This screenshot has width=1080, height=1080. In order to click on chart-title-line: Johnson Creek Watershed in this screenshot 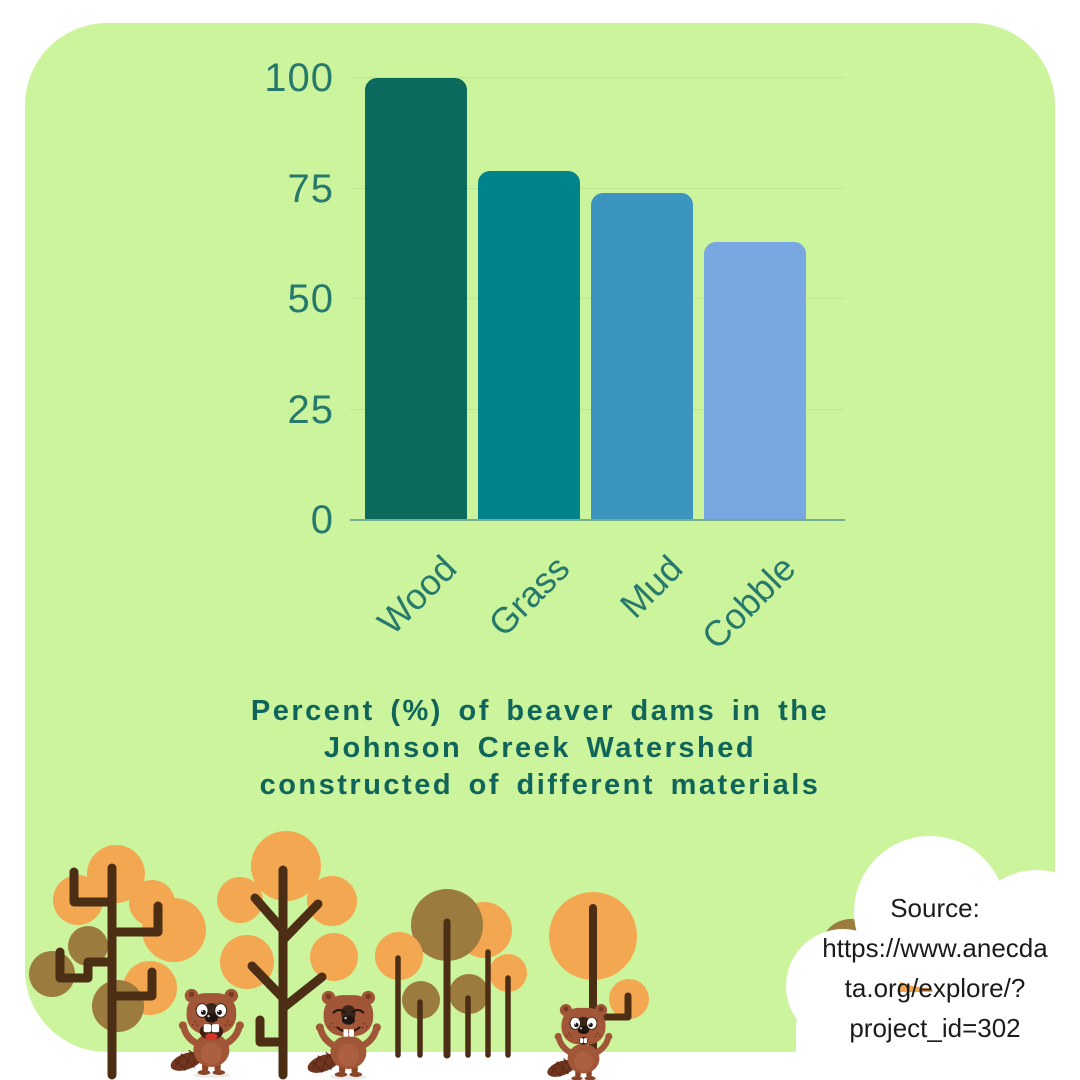, I will do `click(540, 748)`.